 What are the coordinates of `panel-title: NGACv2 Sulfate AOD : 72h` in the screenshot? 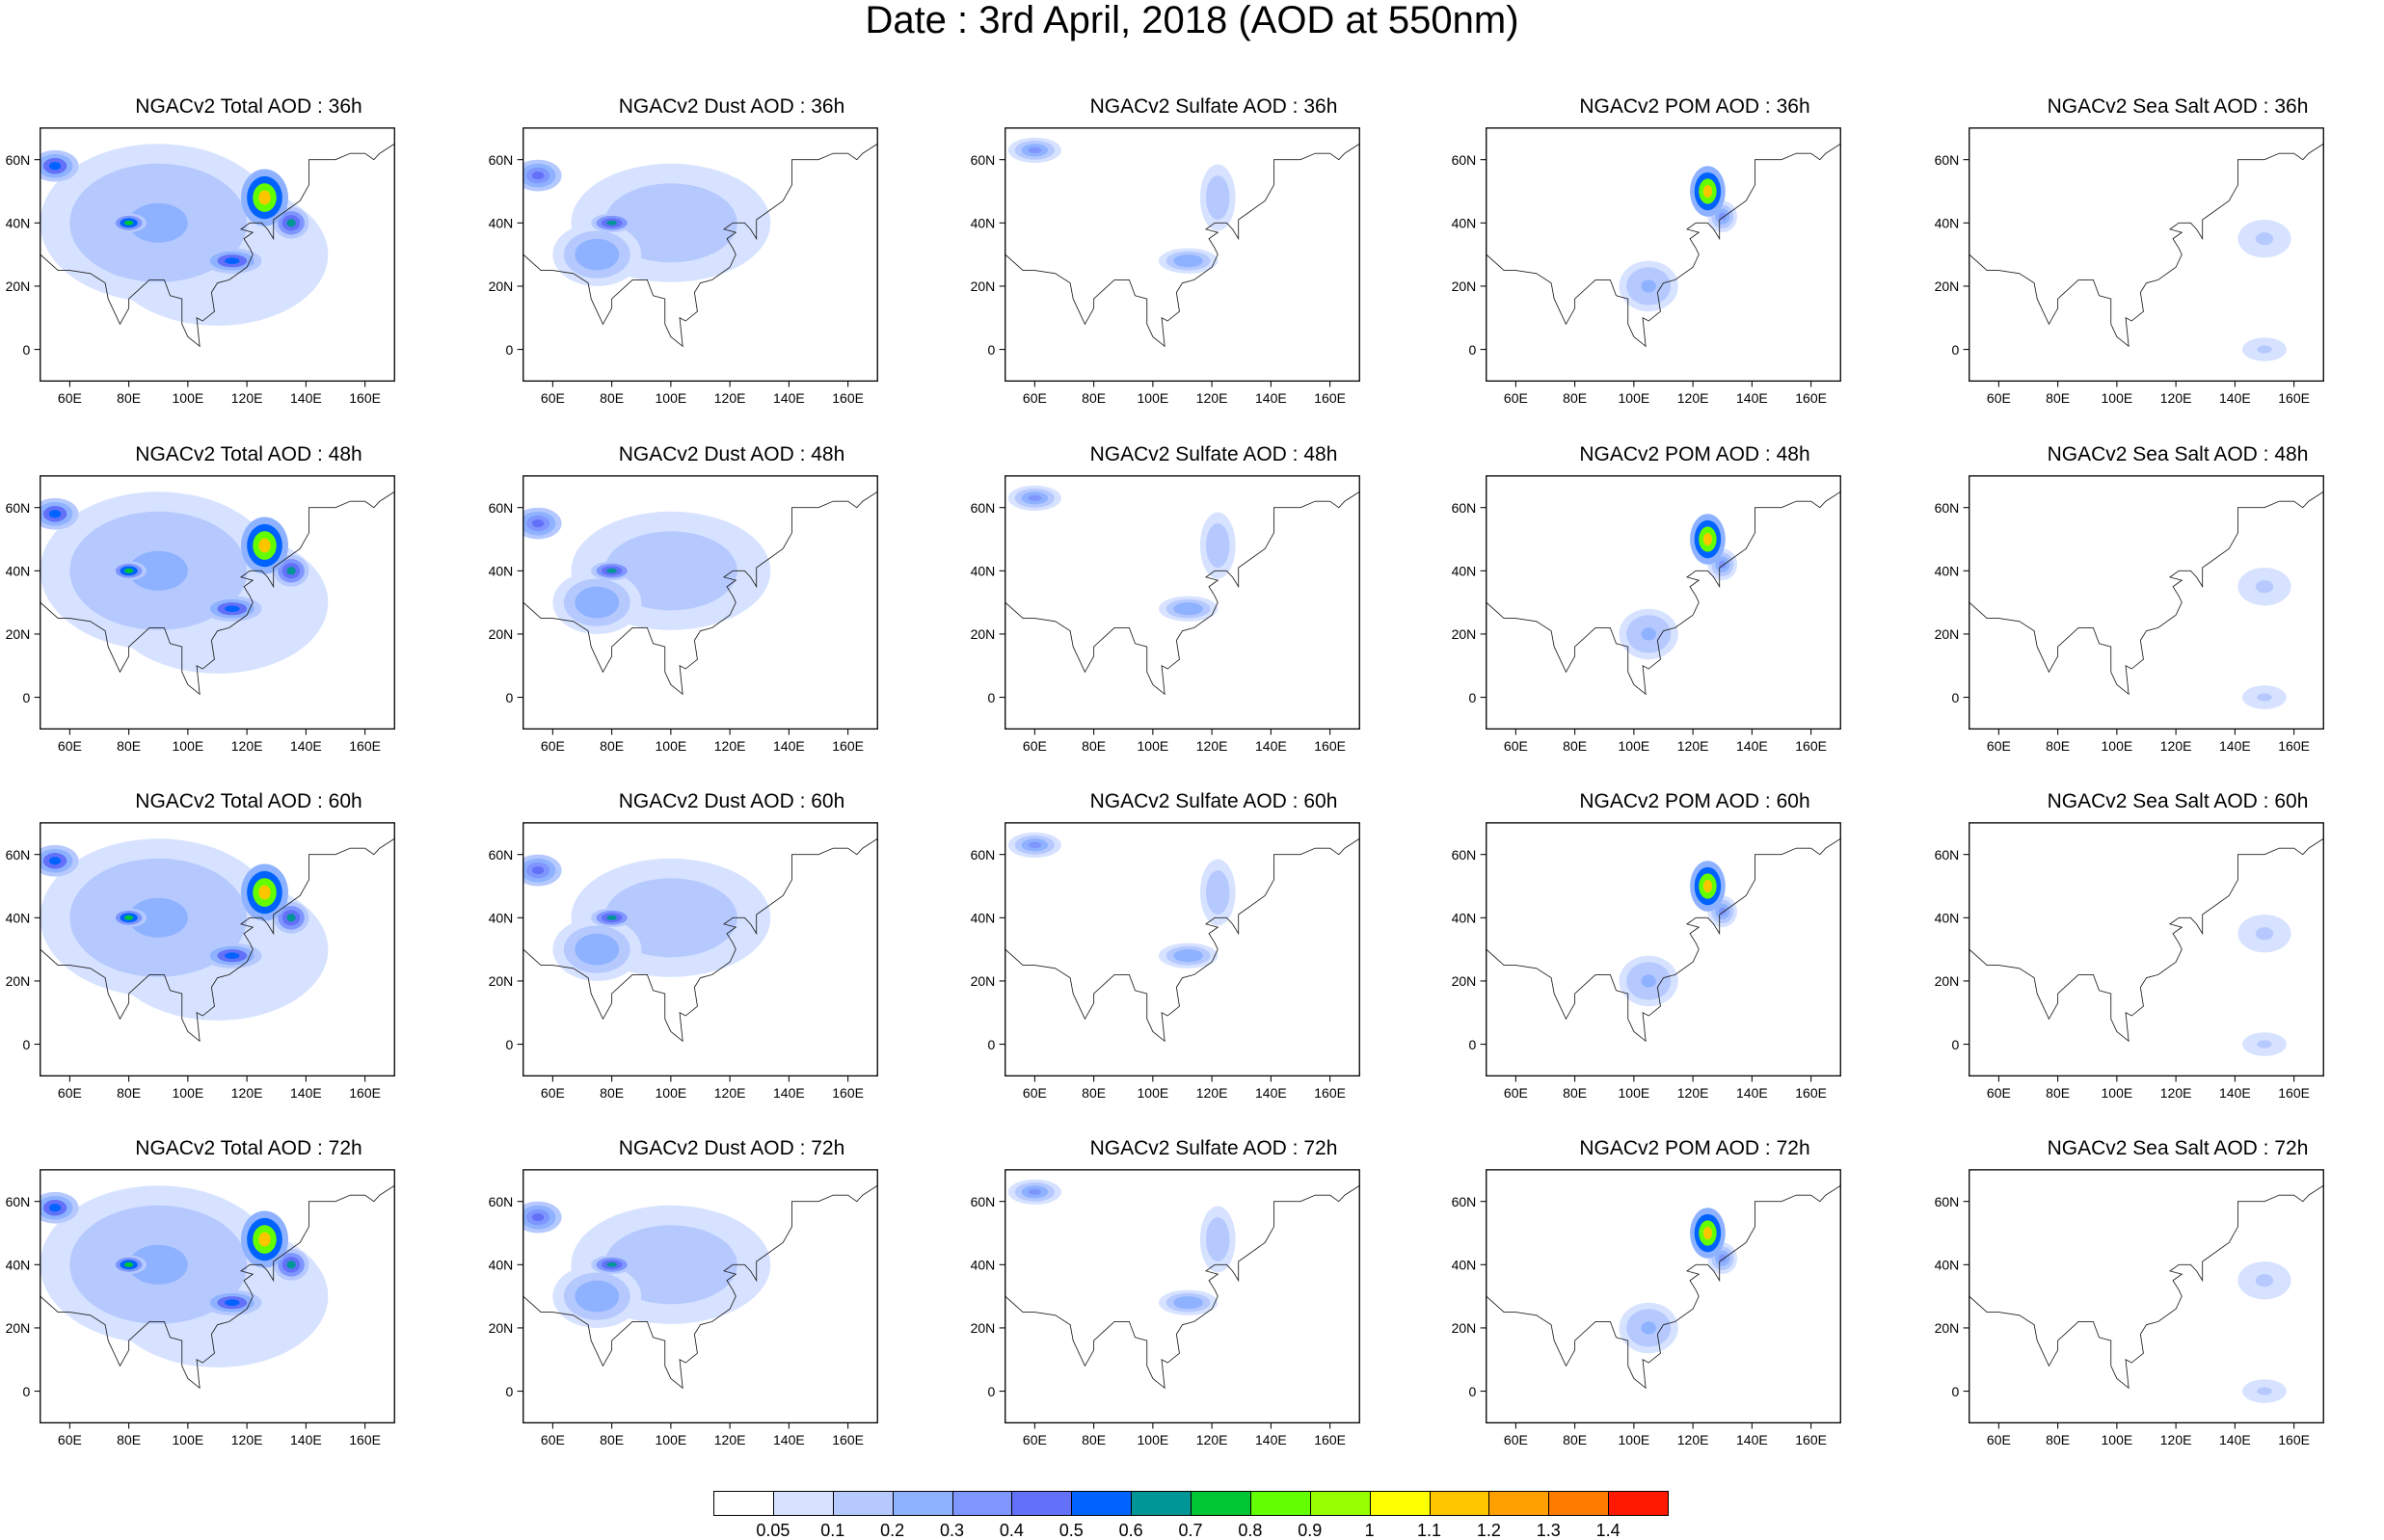 It's located at (1213, 1148).